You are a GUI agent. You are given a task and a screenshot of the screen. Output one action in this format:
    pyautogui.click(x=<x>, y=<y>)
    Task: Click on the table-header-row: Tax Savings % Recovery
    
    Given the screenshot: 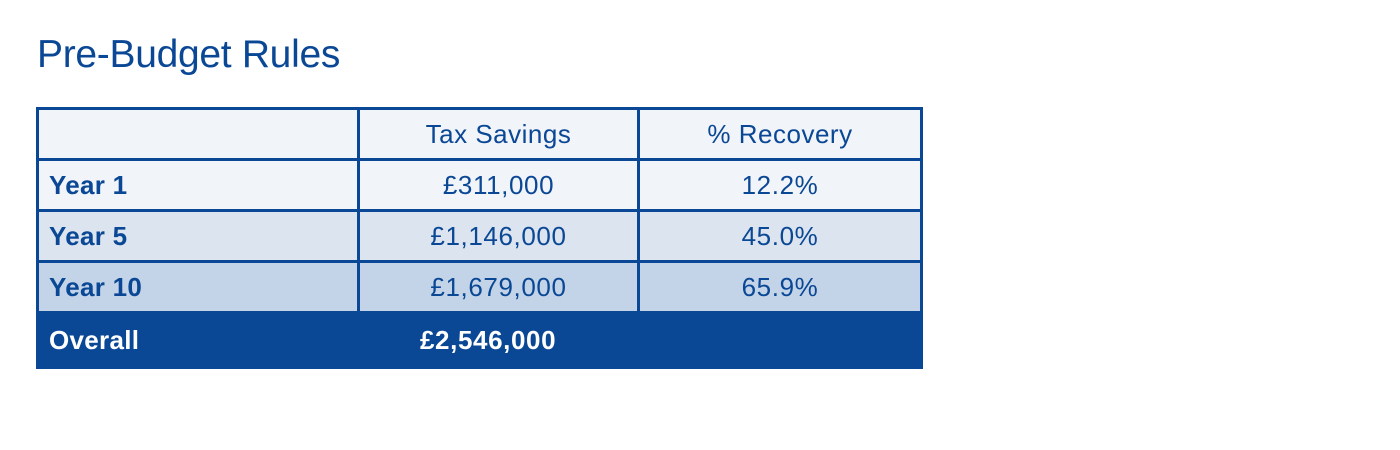 What is the action you would take?
    pyautogui.click(x=479, y=134)
    